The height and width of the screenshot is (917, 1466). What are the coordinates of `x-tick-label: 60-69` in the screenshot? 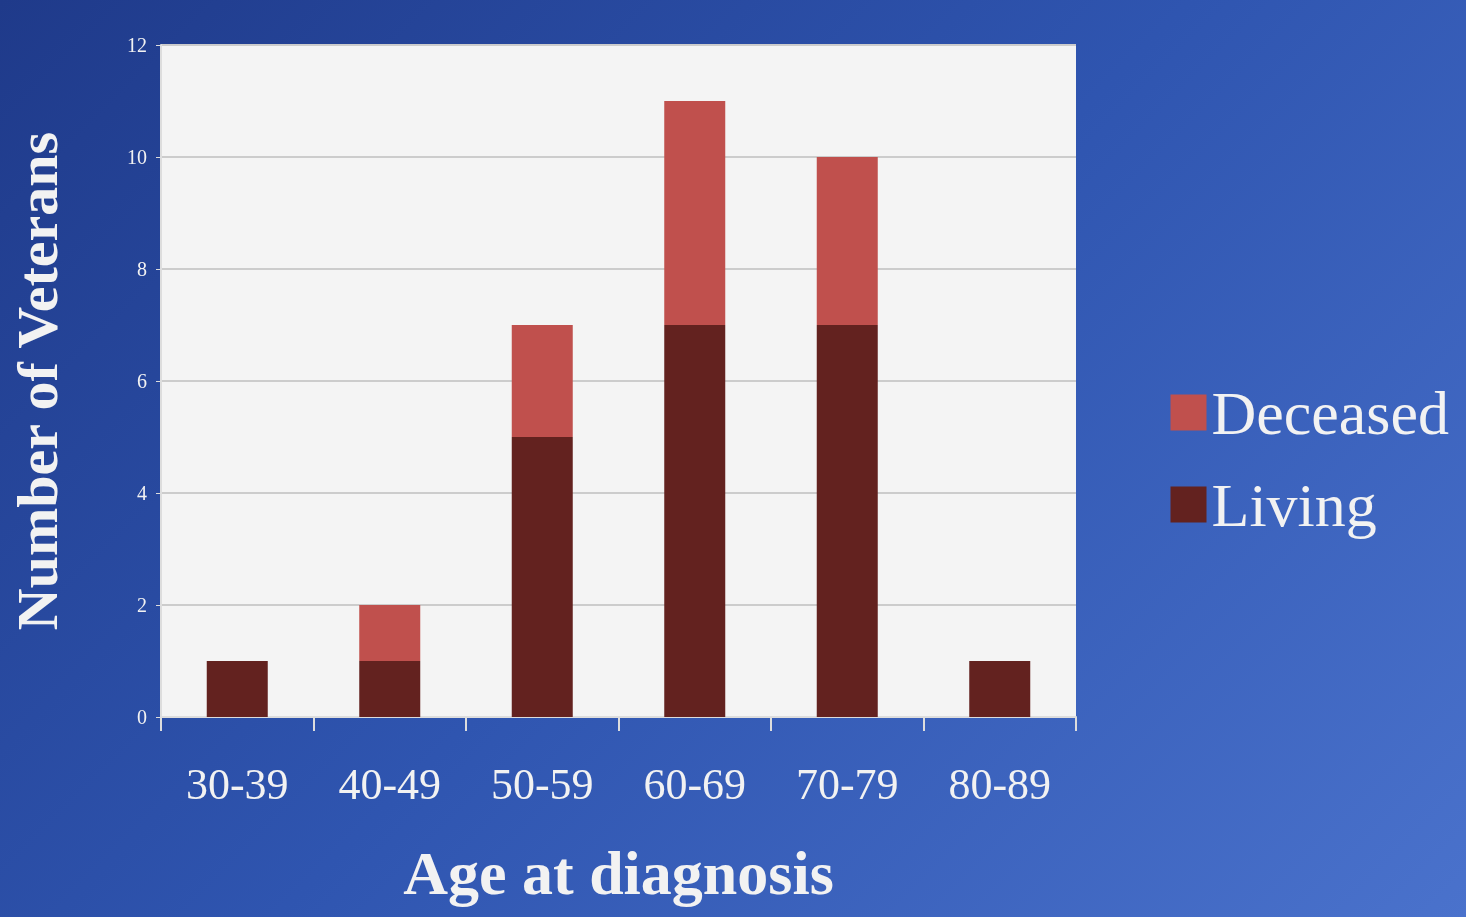 It's located at (695, 784).